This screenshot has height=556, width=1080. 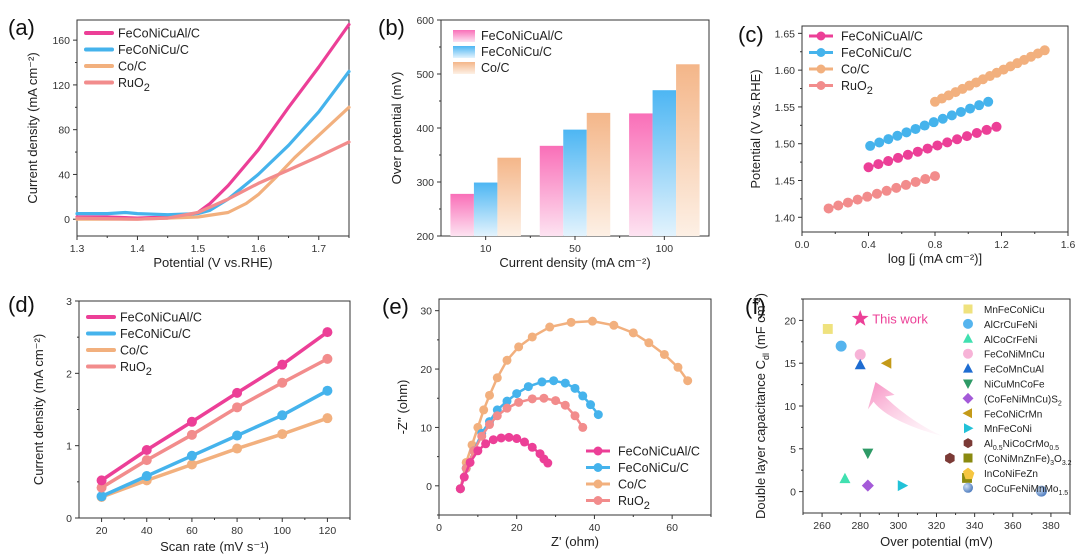 What do you see at coordinates (616, 485) in the screenshot?
I see `legend-item: Co/C` at bounding box center [616, 485].